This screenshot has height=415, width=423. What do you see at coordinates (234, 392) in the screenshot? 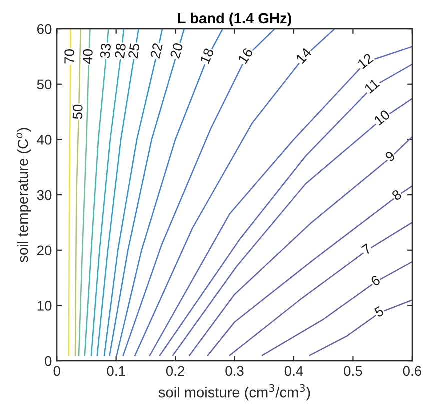
I see `x-axis-title: soil moisture (cm$^{3}$/cm$^{3}$)` at bounding box center [234, 392].